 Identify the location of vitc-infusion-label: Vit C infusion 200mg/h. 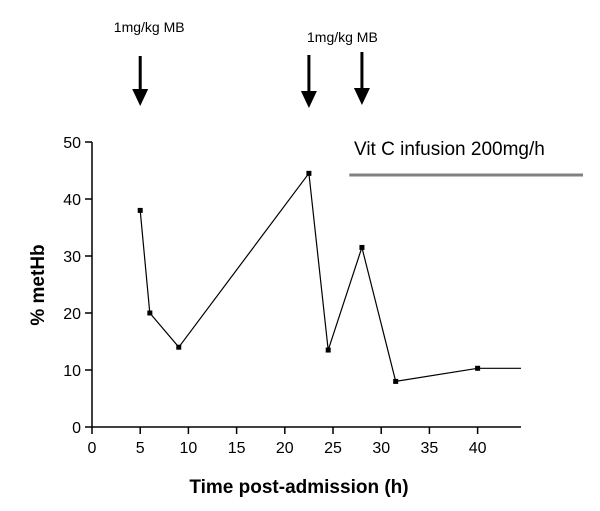
(449, 149).